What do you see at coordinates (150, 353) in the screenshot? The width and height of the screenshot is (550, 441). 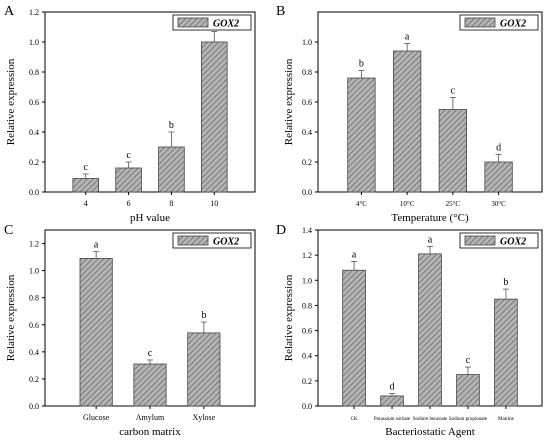 I see `significance-label-c-1: c` at bounding box center [150, 353].